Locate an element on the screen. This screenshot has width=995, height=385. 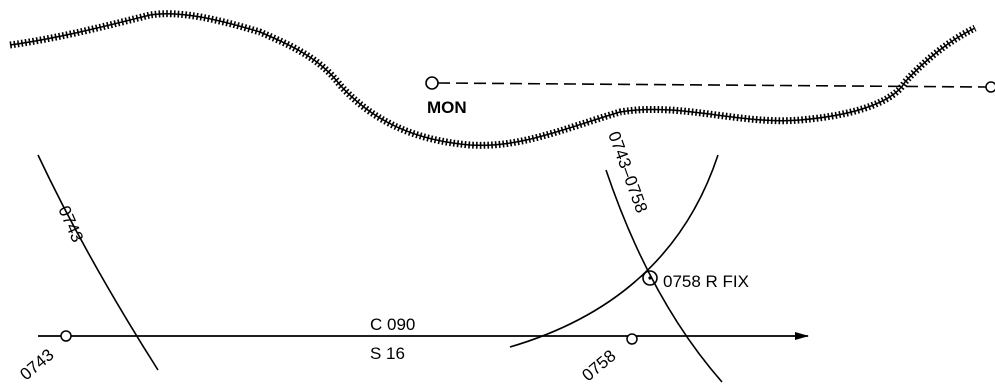
dr-0743-symbol is located at coordinates (66, 336).